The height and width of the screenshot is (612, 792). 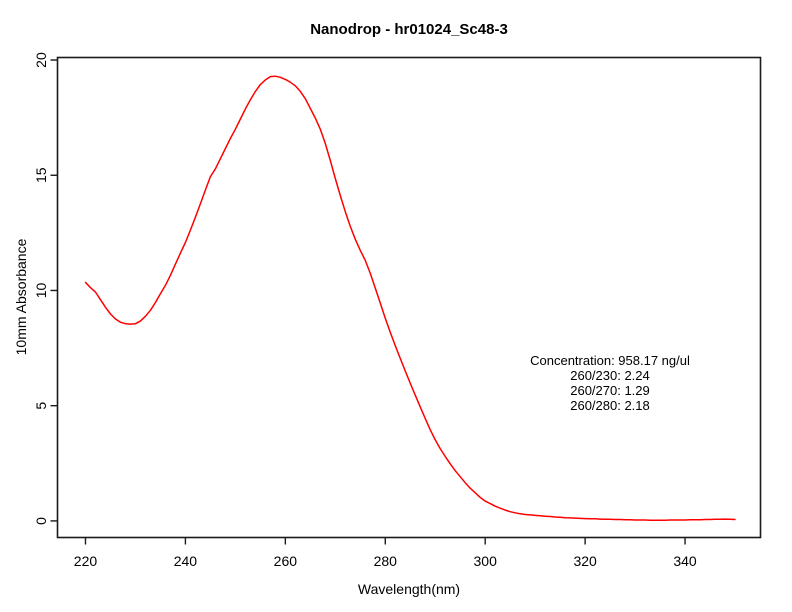 I want to click on annotation-ratio-260-270: 260/270: 1.29, so click(x=610, y=390).